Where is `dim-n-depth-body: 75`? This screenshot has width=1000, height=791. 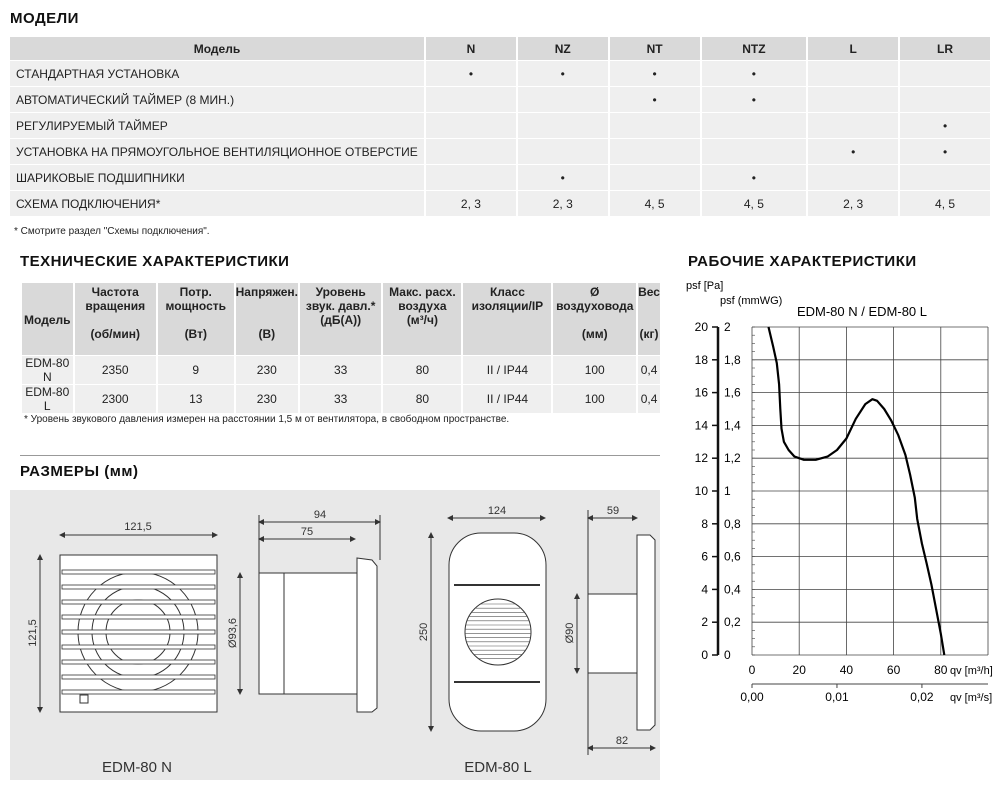
dim-n-depth-body: 75 is located at coordinates (307, 532).